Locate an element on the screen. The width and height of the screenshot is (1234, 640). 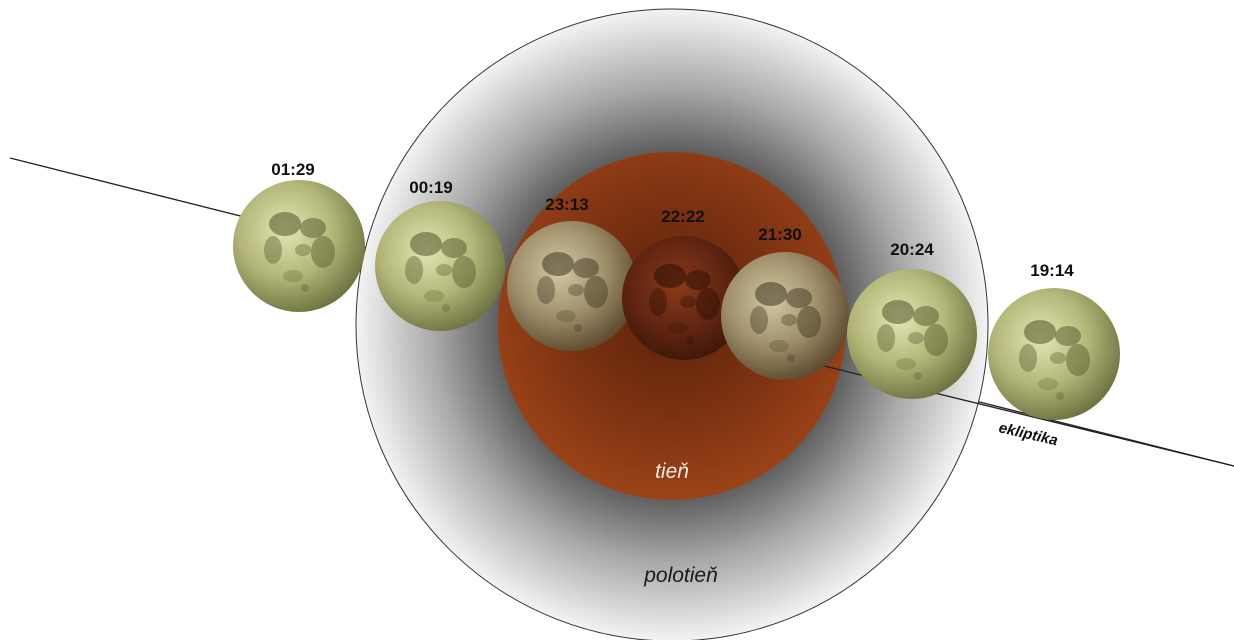
ecliptic-label: ekliptika is located at coordinates (1028, 434).